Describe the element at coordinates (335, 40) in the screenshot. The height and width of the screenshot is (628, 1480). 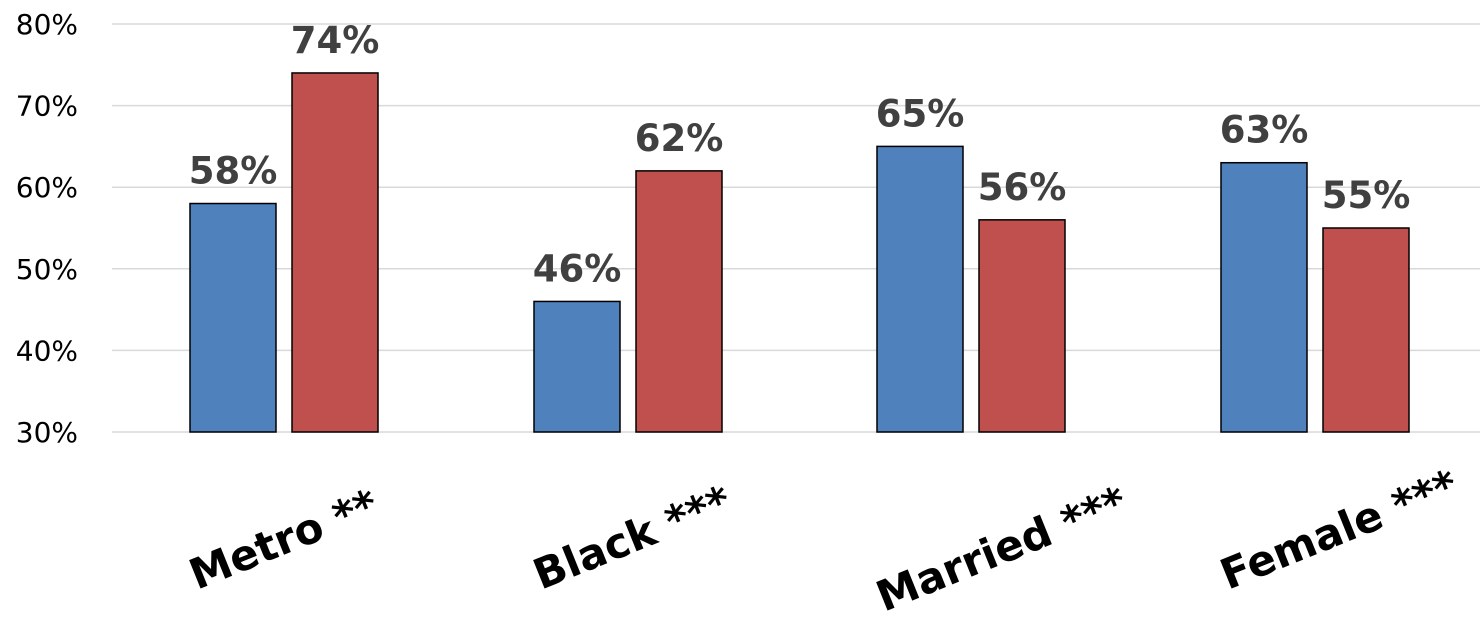
I see `data-label-0-series-1: 74%` at that location.